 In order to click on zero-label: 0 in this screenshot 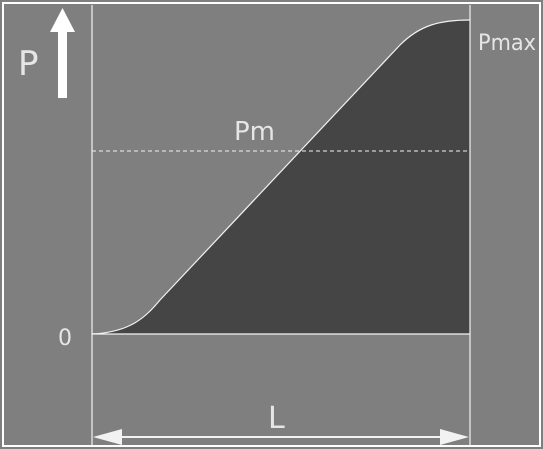, I will do `click(65, 338)`.